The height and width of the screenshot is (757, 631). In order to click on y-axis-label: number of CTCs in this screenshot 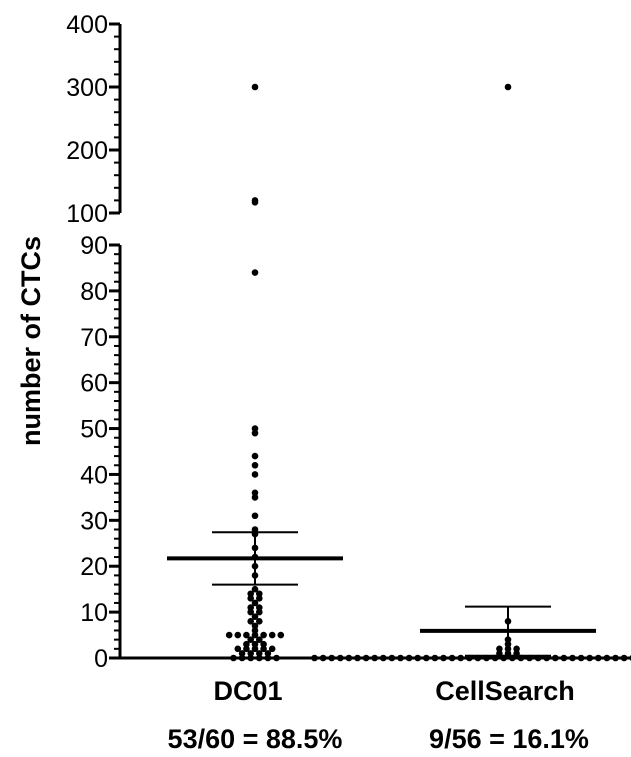, I will do `click(31, 341)`.